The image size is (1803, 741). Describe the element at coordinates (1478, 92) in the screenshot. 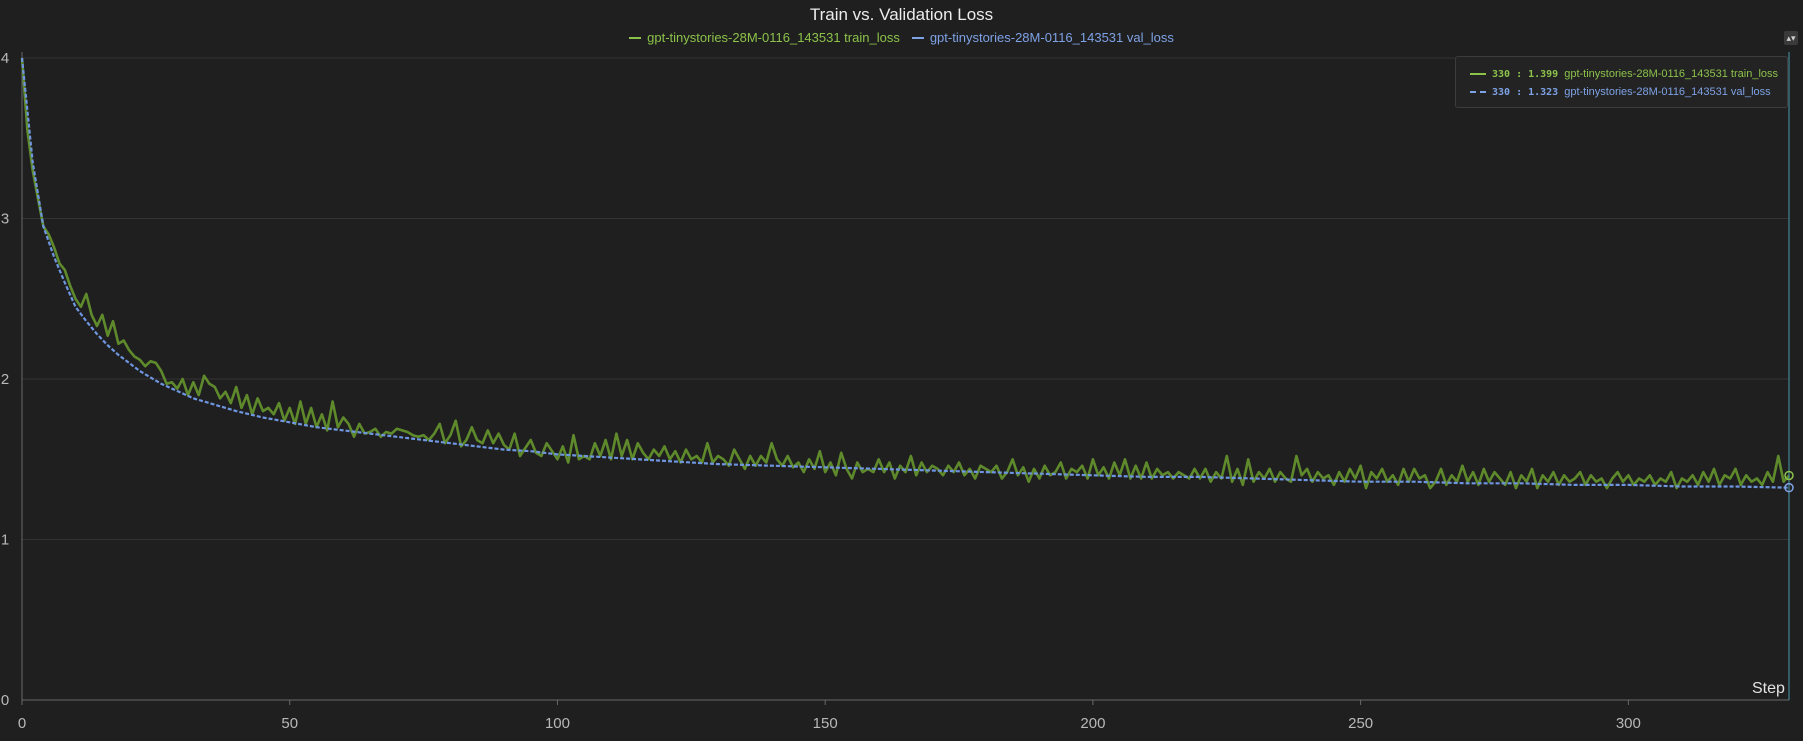

I see `tooltip-swatch-val` at that location.